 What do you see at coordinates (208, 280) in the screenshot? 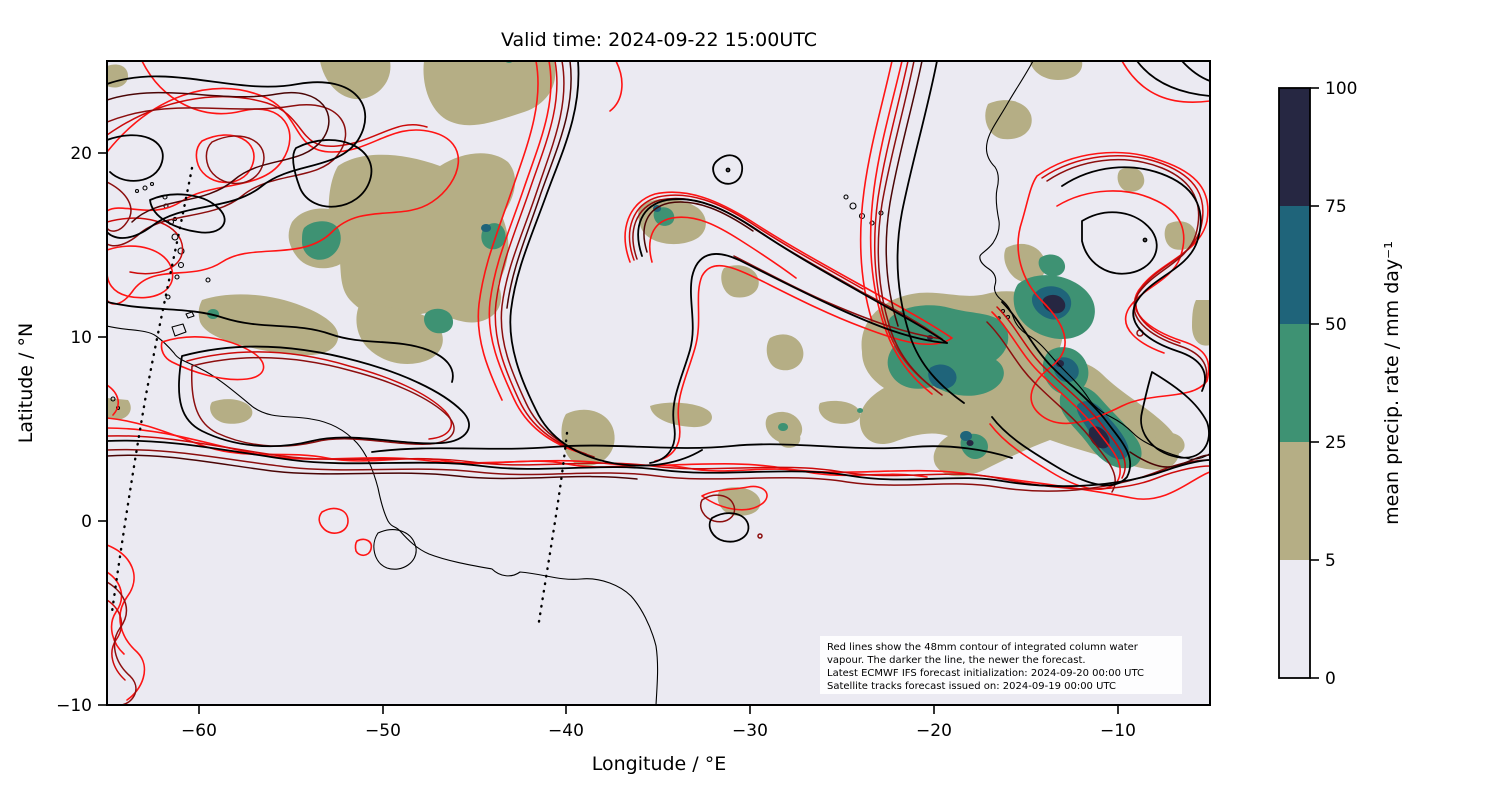
I see `coastline-barbados` at bounding box center [208, 280].